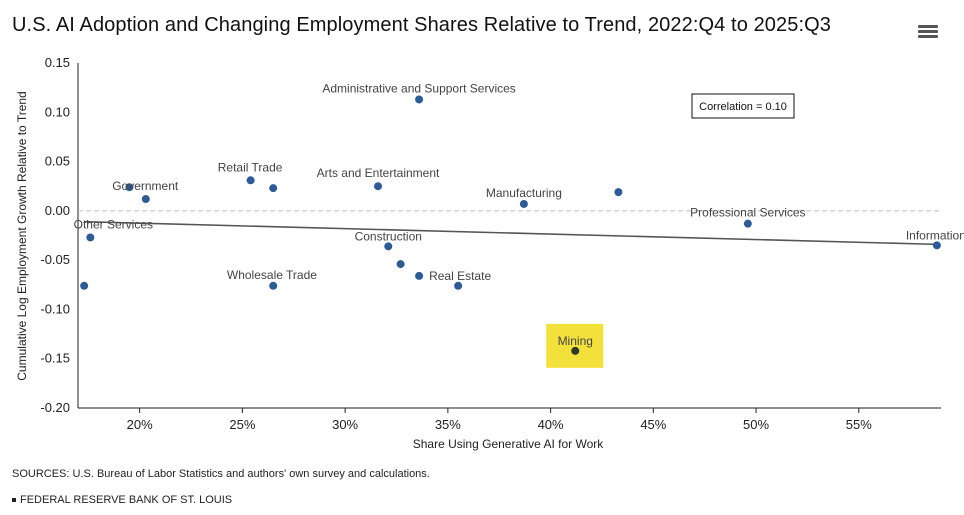 The image size is (964, 515). I want to click on x-axis-label: Share Using Generative AI for Work, so click(509, 444).